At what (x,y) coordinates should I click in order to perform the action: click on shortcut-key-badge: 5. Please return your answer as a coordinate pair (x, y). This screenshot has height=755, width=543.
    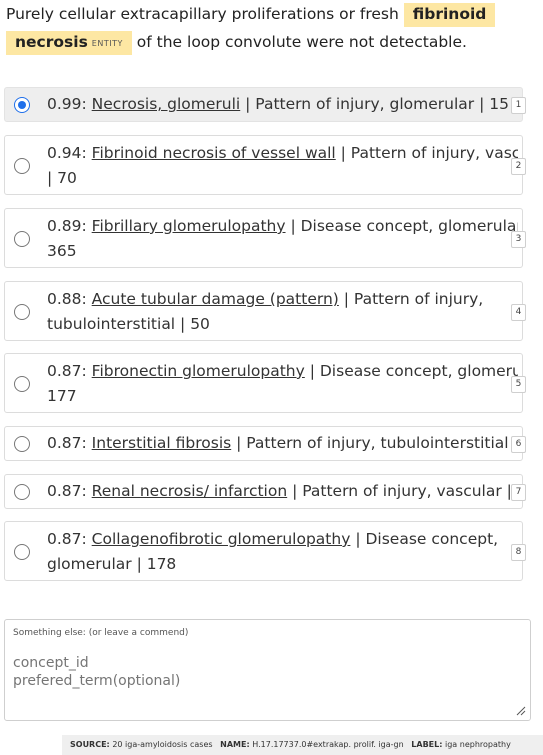
    Looking at the image, I should click on (518, 384).